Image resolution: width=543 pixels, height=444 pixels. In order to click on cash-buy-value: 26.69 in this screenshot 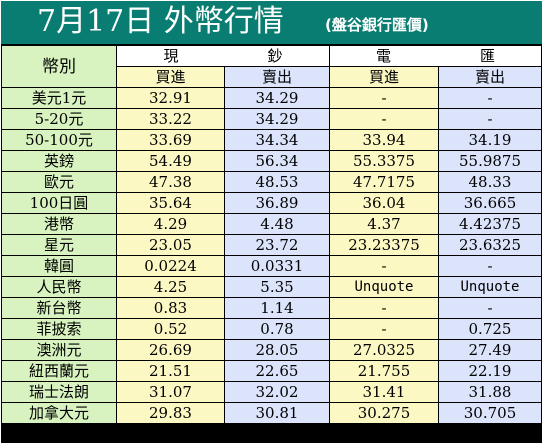, I will do `click(170, 350)`.